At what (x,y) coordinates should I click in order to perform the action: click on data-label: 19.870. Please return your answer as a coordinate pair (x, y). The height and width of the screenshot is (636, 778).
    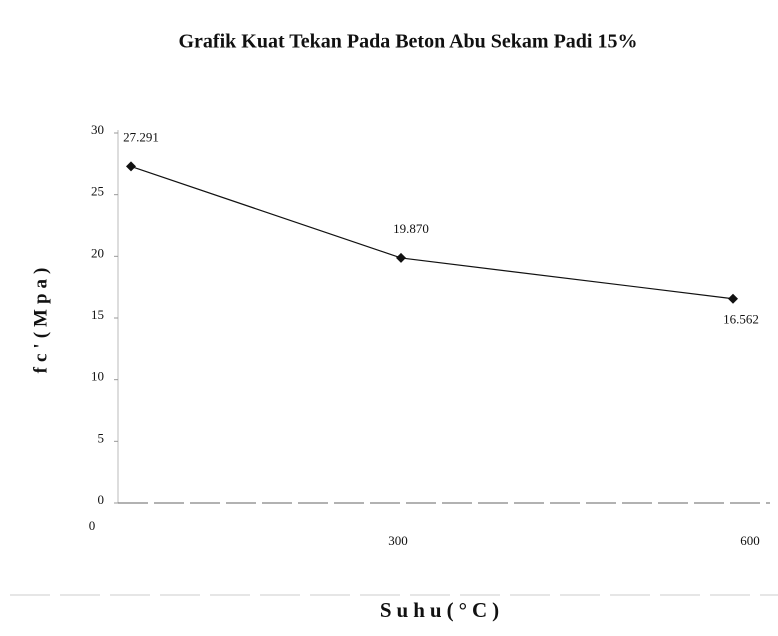
    Looking at the image, I should click on (411, 228).